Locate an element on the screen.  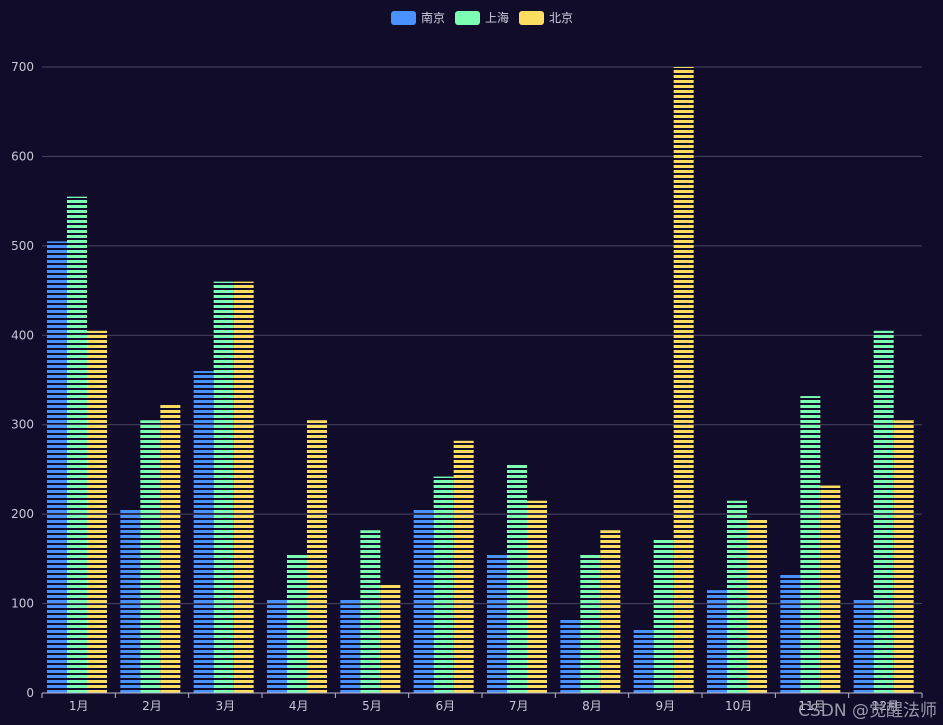
bar-7月-上海 is located at coordinates (517, 578).